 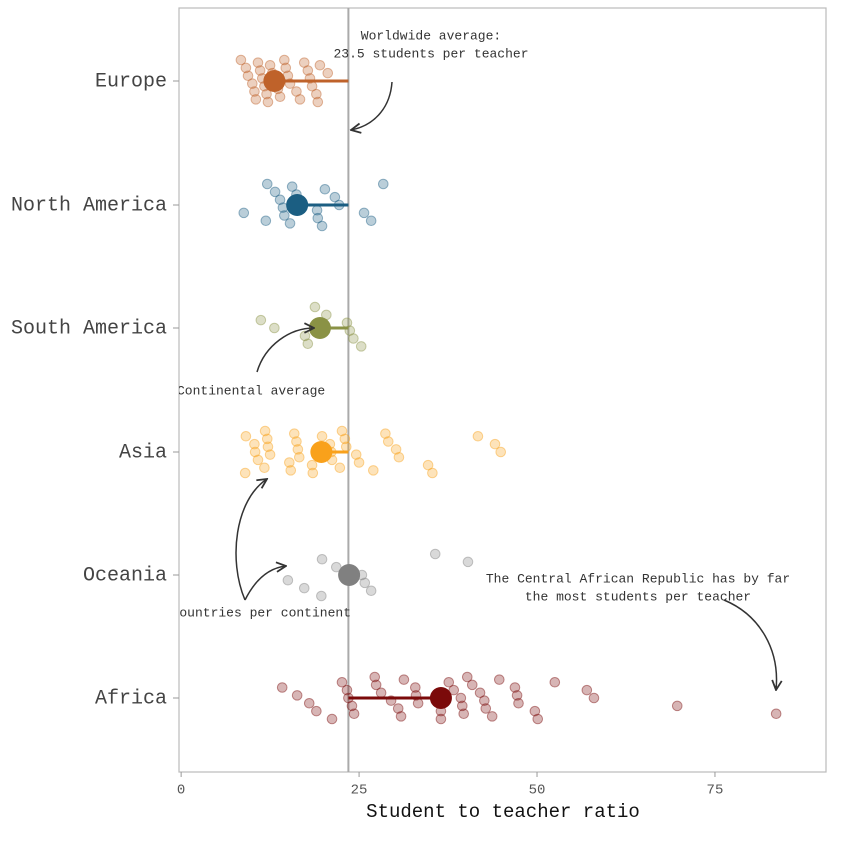 What do you see at coordinates (131, 81) in the screenshot?
I see `y-tick-label: Europe` at bounding box center [131, 81].